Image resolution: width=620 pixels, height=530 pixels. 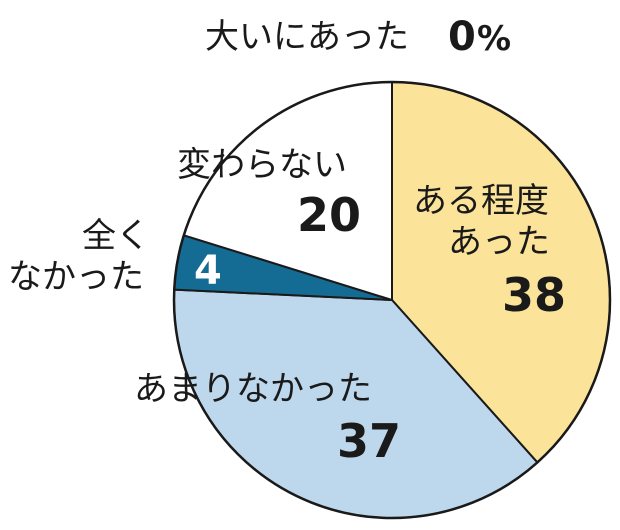 I want to click on value-slice-4: 20, so click(x=329, y=215).